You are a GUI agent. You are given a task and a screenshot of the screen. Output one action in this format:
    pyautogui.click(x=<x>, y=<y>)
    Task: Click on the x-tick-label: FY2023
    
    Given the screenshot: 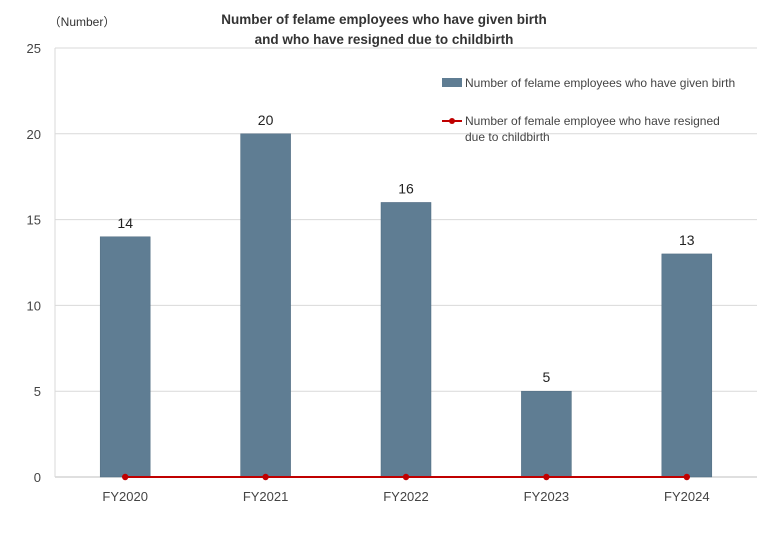 What is the action you would take?
    pyautogui.click(x=547, y=496)
    